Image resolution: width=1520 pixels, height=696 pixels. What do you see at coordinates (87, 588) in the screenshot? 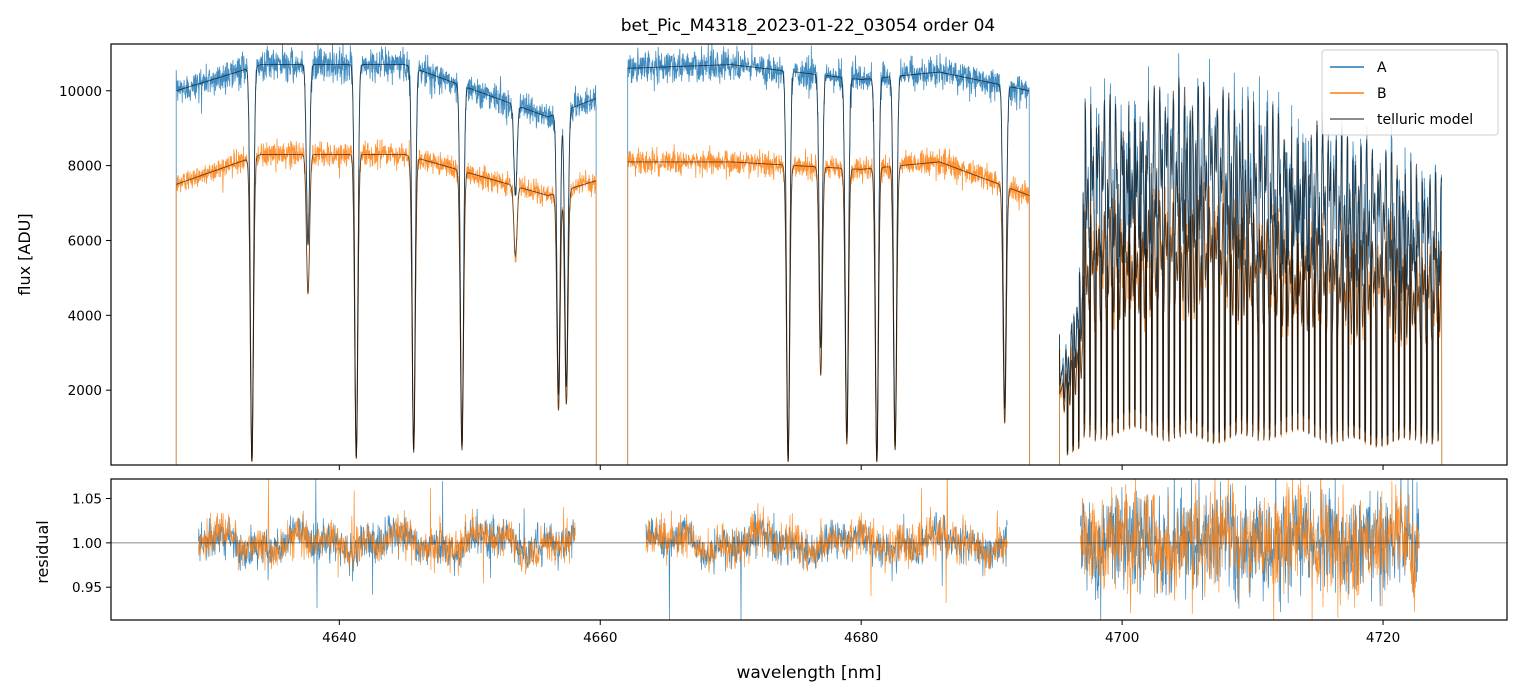
I see `residual-y-tick-label: 0.95` at bounding box center [87, 588].